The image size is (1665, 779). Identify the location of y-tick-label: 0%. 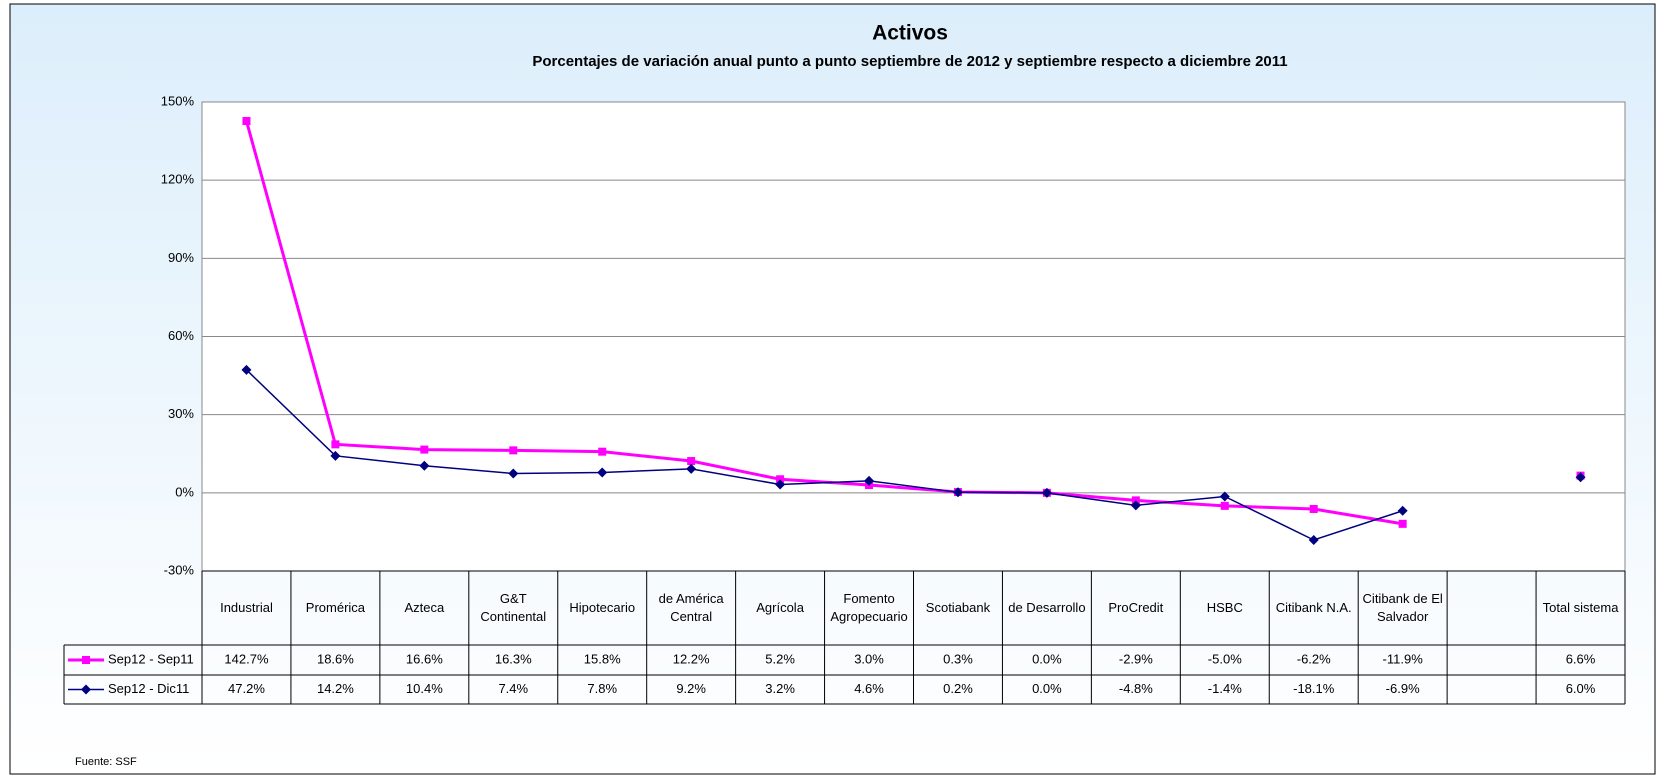
(184, 491).